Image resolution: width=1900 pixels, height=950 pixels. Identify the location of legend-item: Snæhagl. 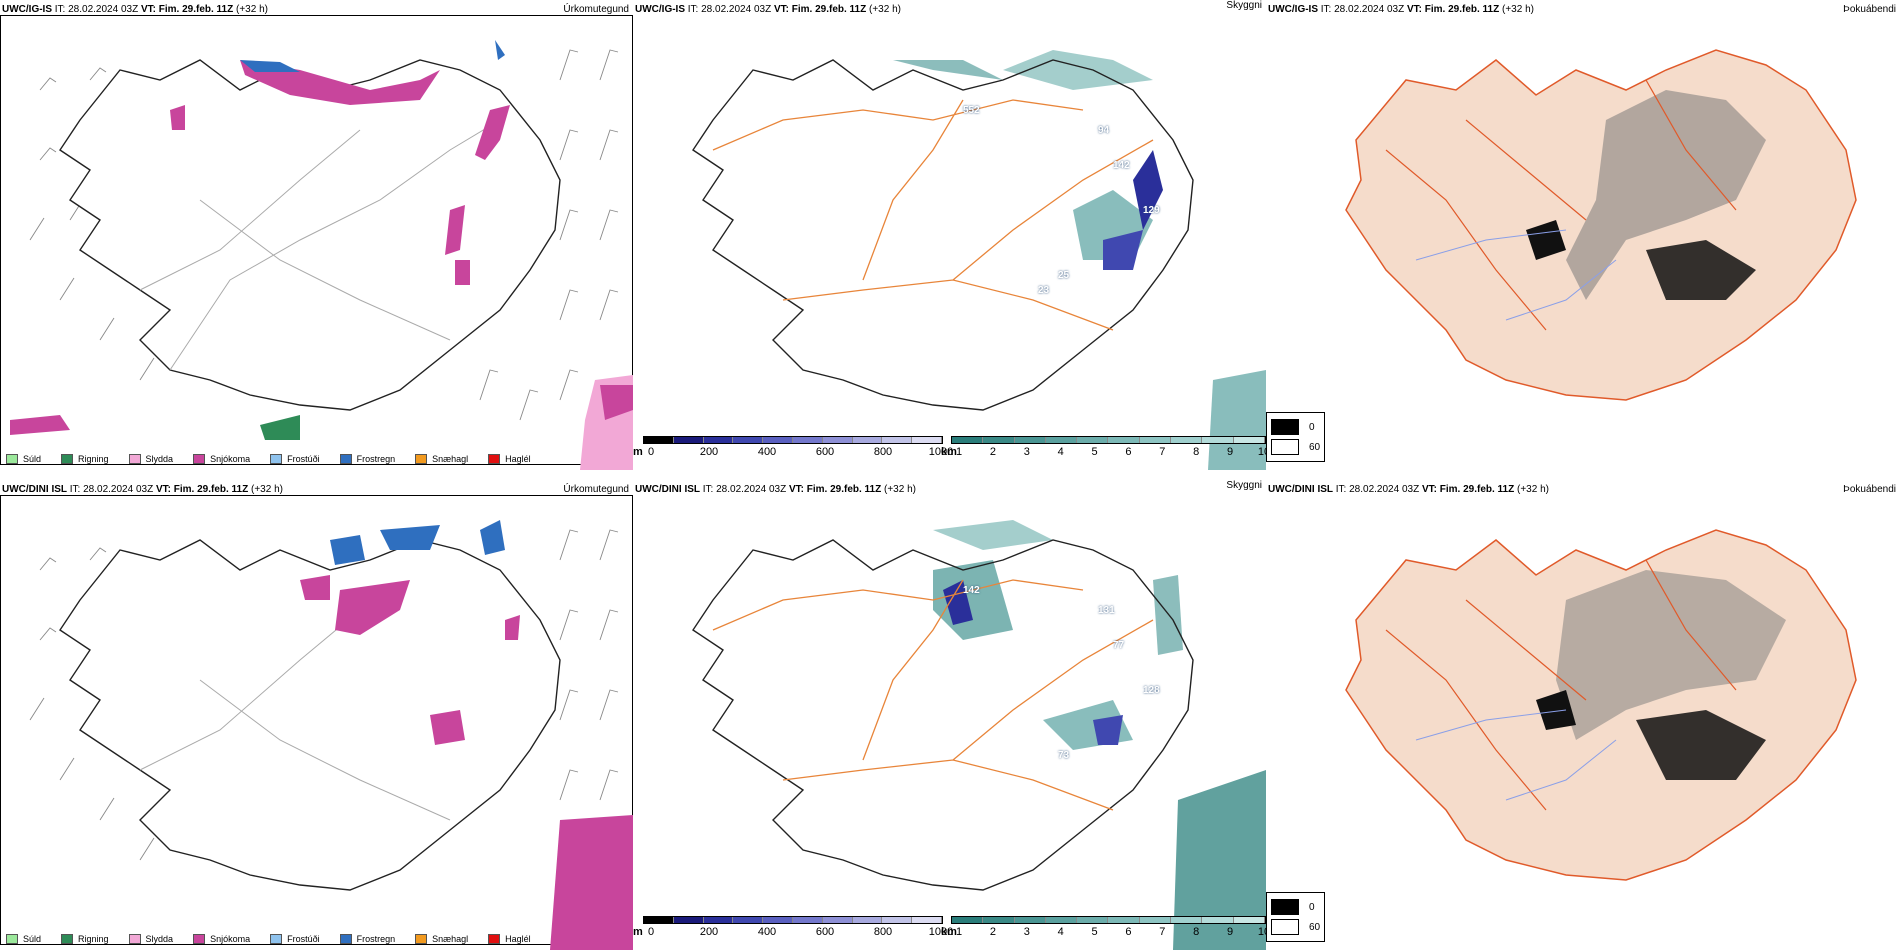
(441, 459).